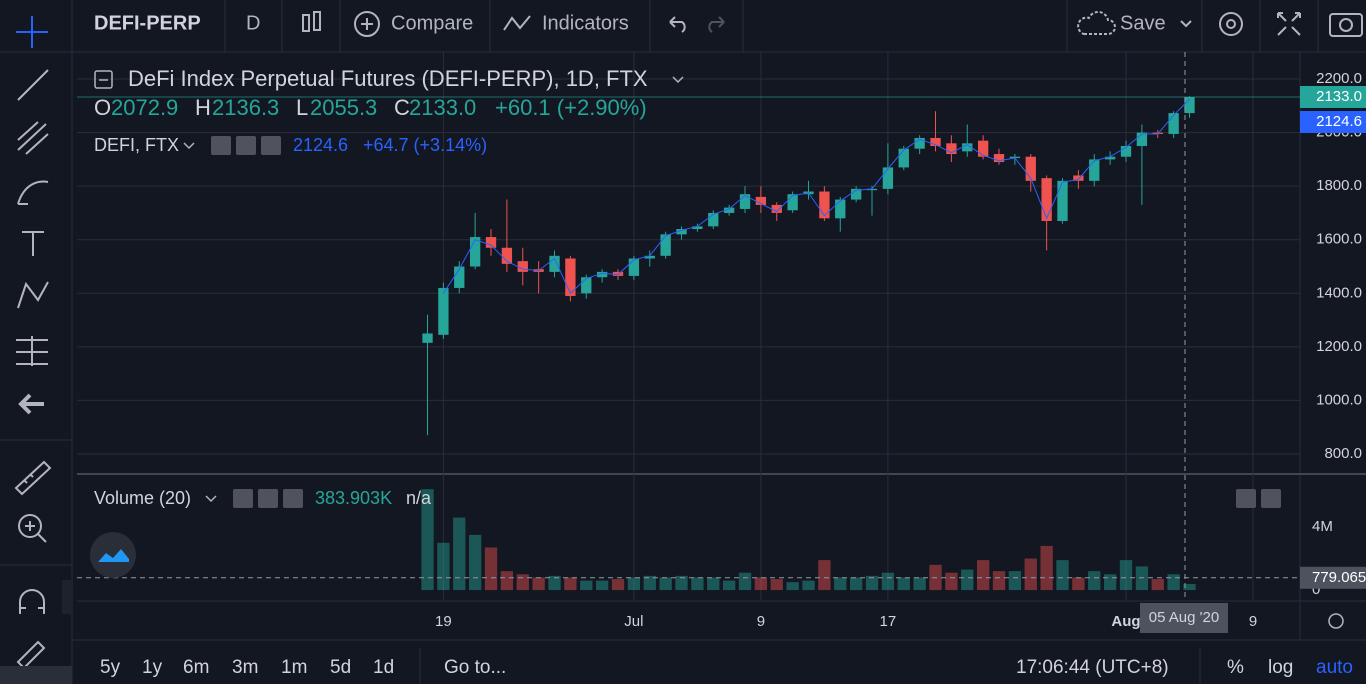 The width and height of the screenshot is (1366, 684). Describe the element at coordinates (211, 499) in the screenshot. I see `volume-menu` at that location.